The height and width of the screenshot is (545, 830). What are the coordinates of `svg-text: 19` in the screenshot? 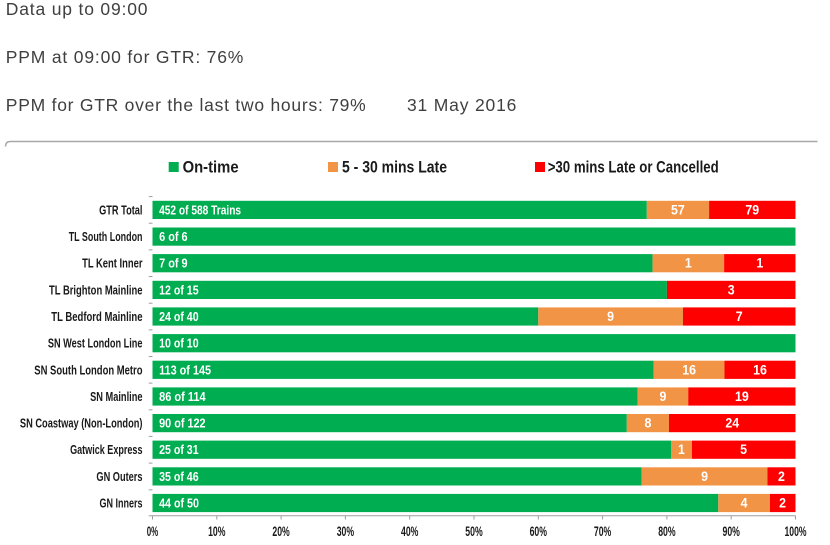 It's located at (742, 396).